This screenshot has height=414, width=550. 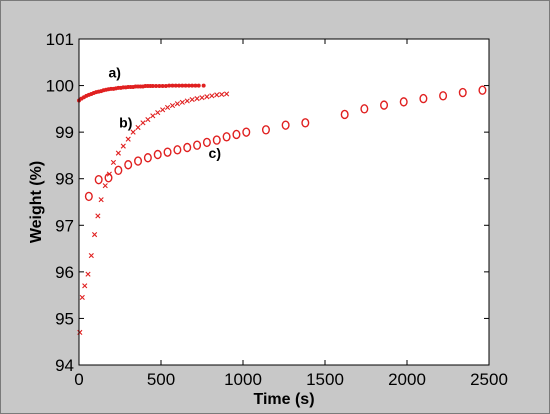 I want to click on y-tick-label: 98, so click(x=64, y=179).